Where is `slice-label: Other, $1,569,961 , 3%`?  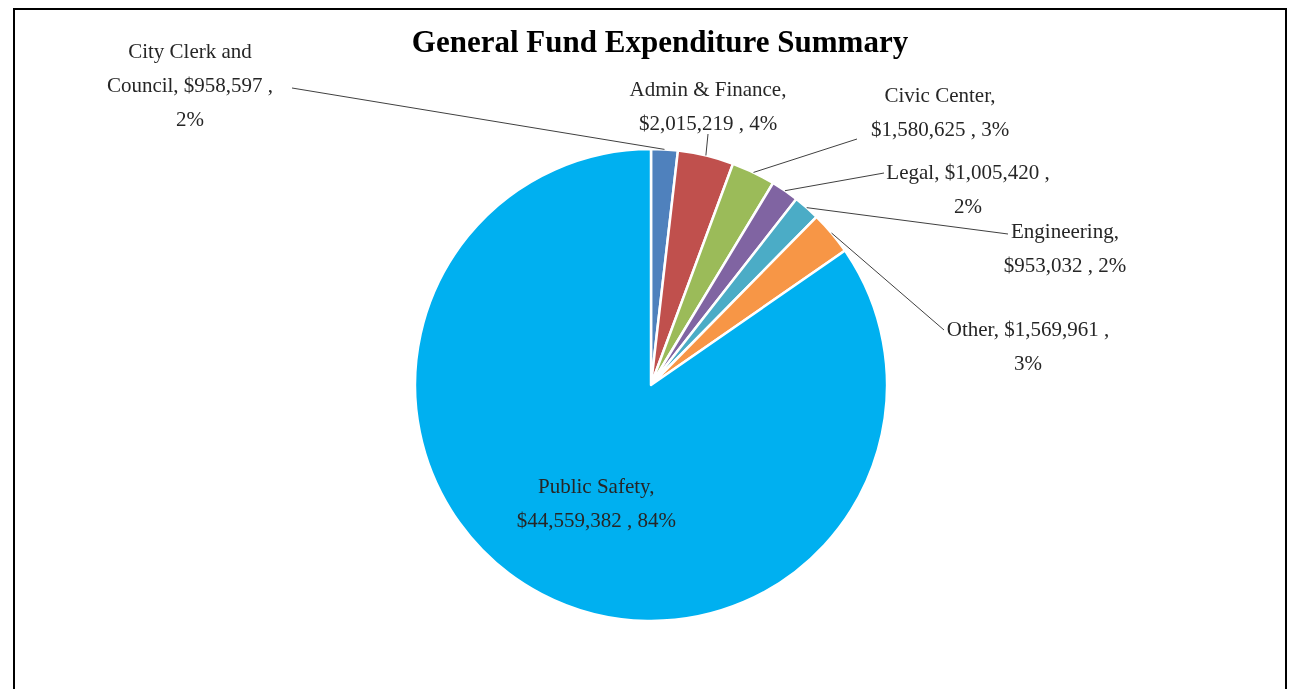
slice-label: Other, $1,569,961 , 3% is located at coordinates (1028, 346).